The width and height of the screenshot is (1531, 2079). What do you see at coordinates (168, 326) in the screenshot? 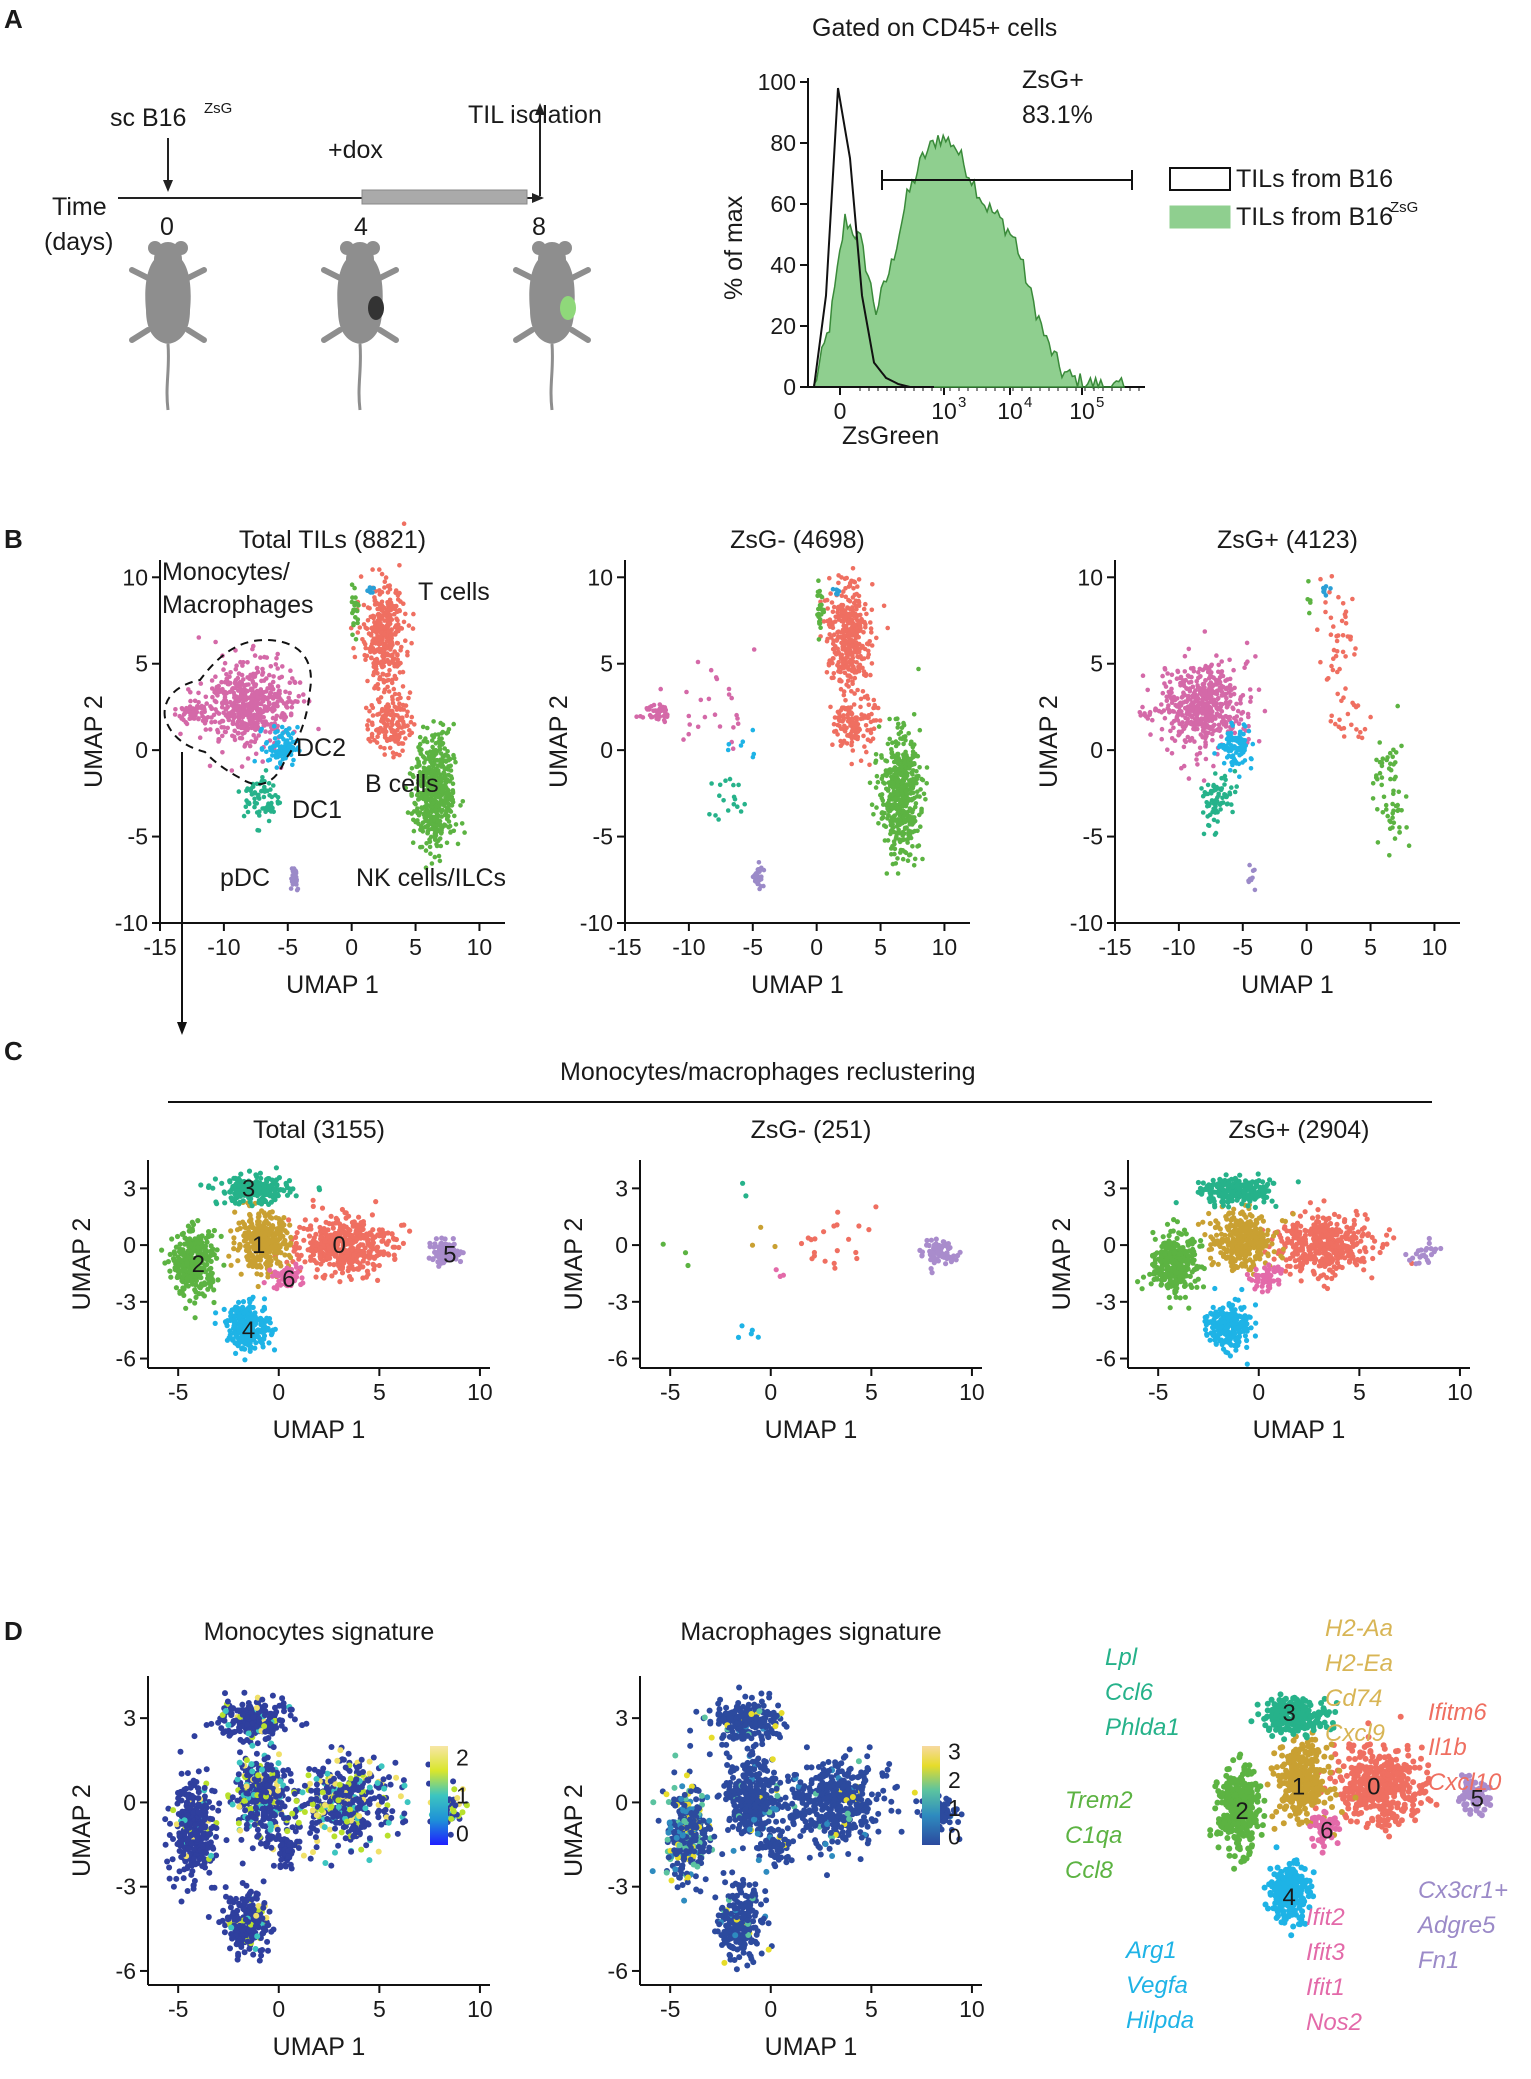
I see `mouse-icon` at bounding box center [168, 326].